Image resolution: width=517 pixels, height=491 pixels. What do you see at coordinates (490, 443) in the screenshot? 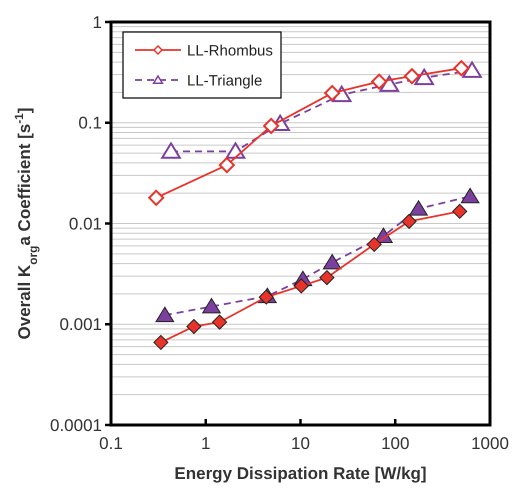
I see `x-tick-label: 1000` at bounding box center [490, 443].